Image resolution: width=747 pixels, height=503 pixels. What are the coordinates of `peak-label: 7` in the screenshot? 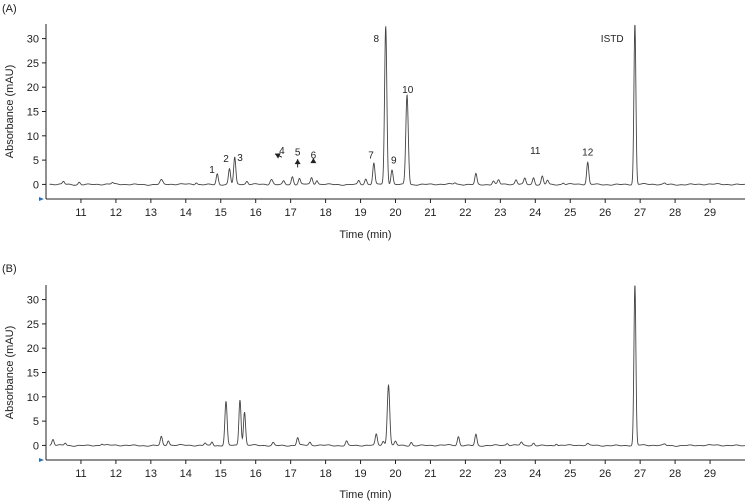 It's located at (371, 156).